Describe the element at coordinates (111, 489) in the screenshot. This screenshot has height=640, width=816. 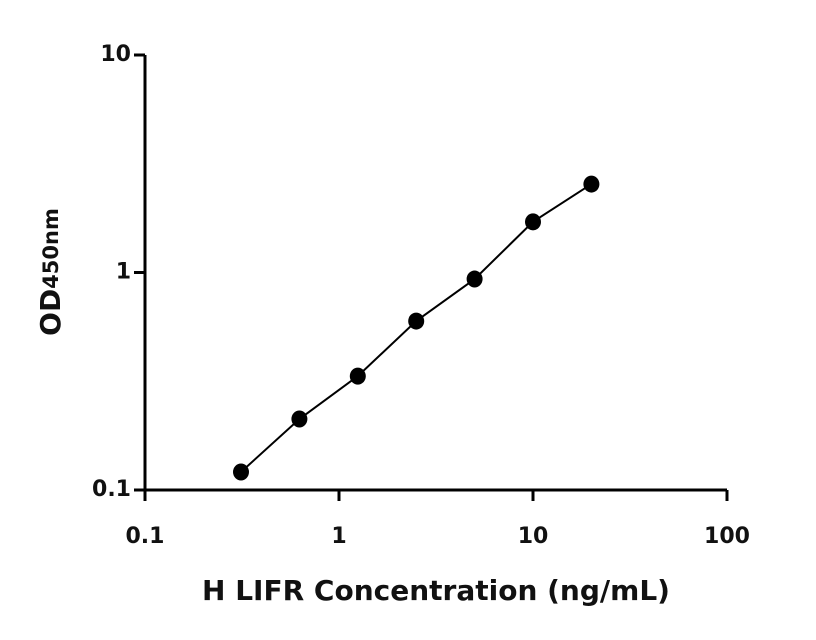
I see `y-tick-label: 0.1` at that location.